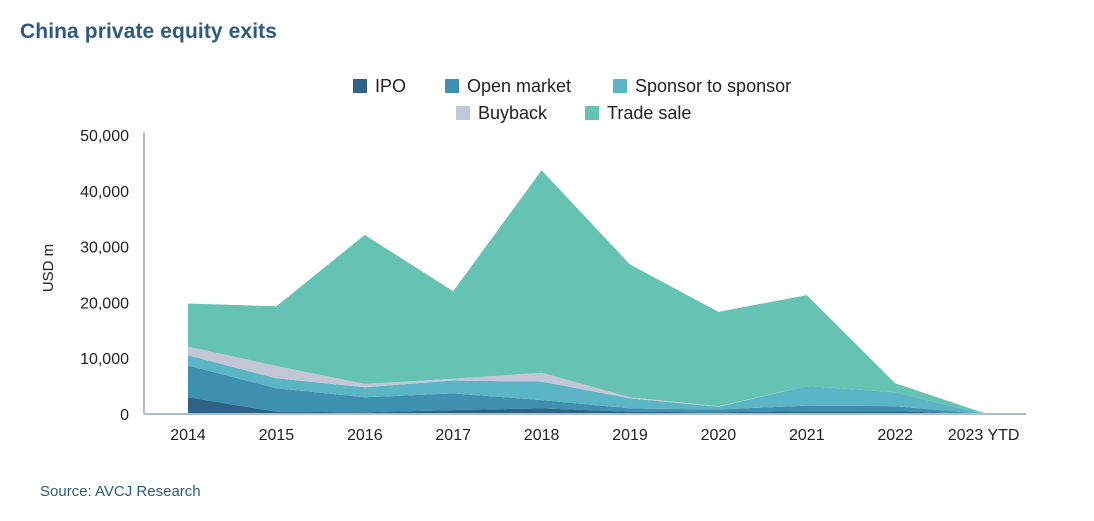 This screenshot has height=521, width=1094. What do you see at coordinates (277, 435) in the screenshot?
I see `x-tick-label: 2015` at bounding box center [277, 435].